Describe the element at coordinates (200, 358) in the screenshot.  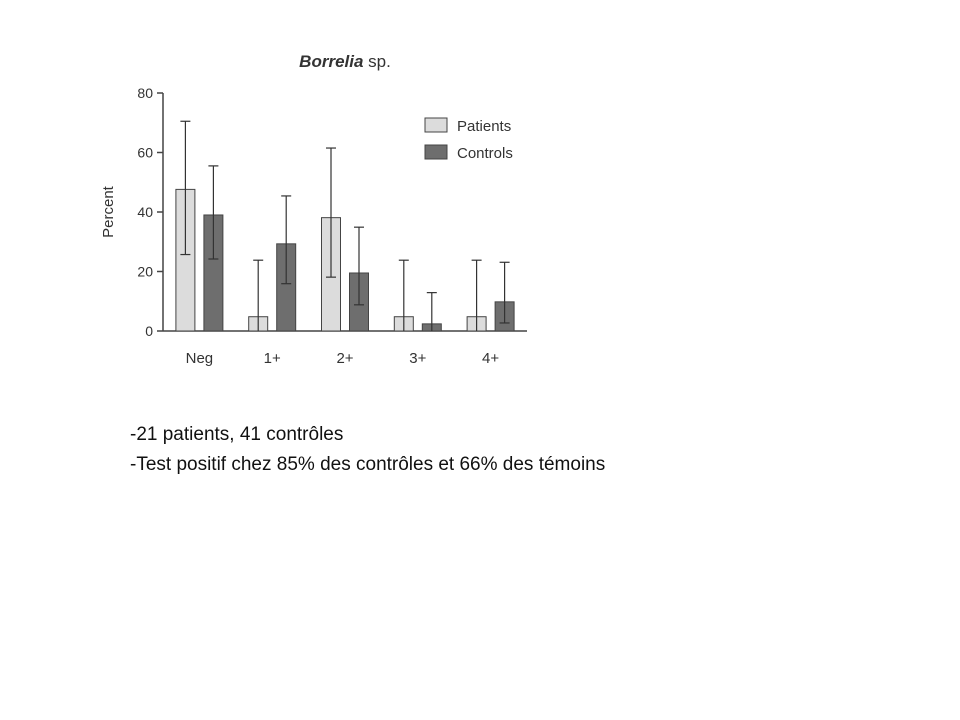
I see `x-tick-label-Neg: Neg` at that location.